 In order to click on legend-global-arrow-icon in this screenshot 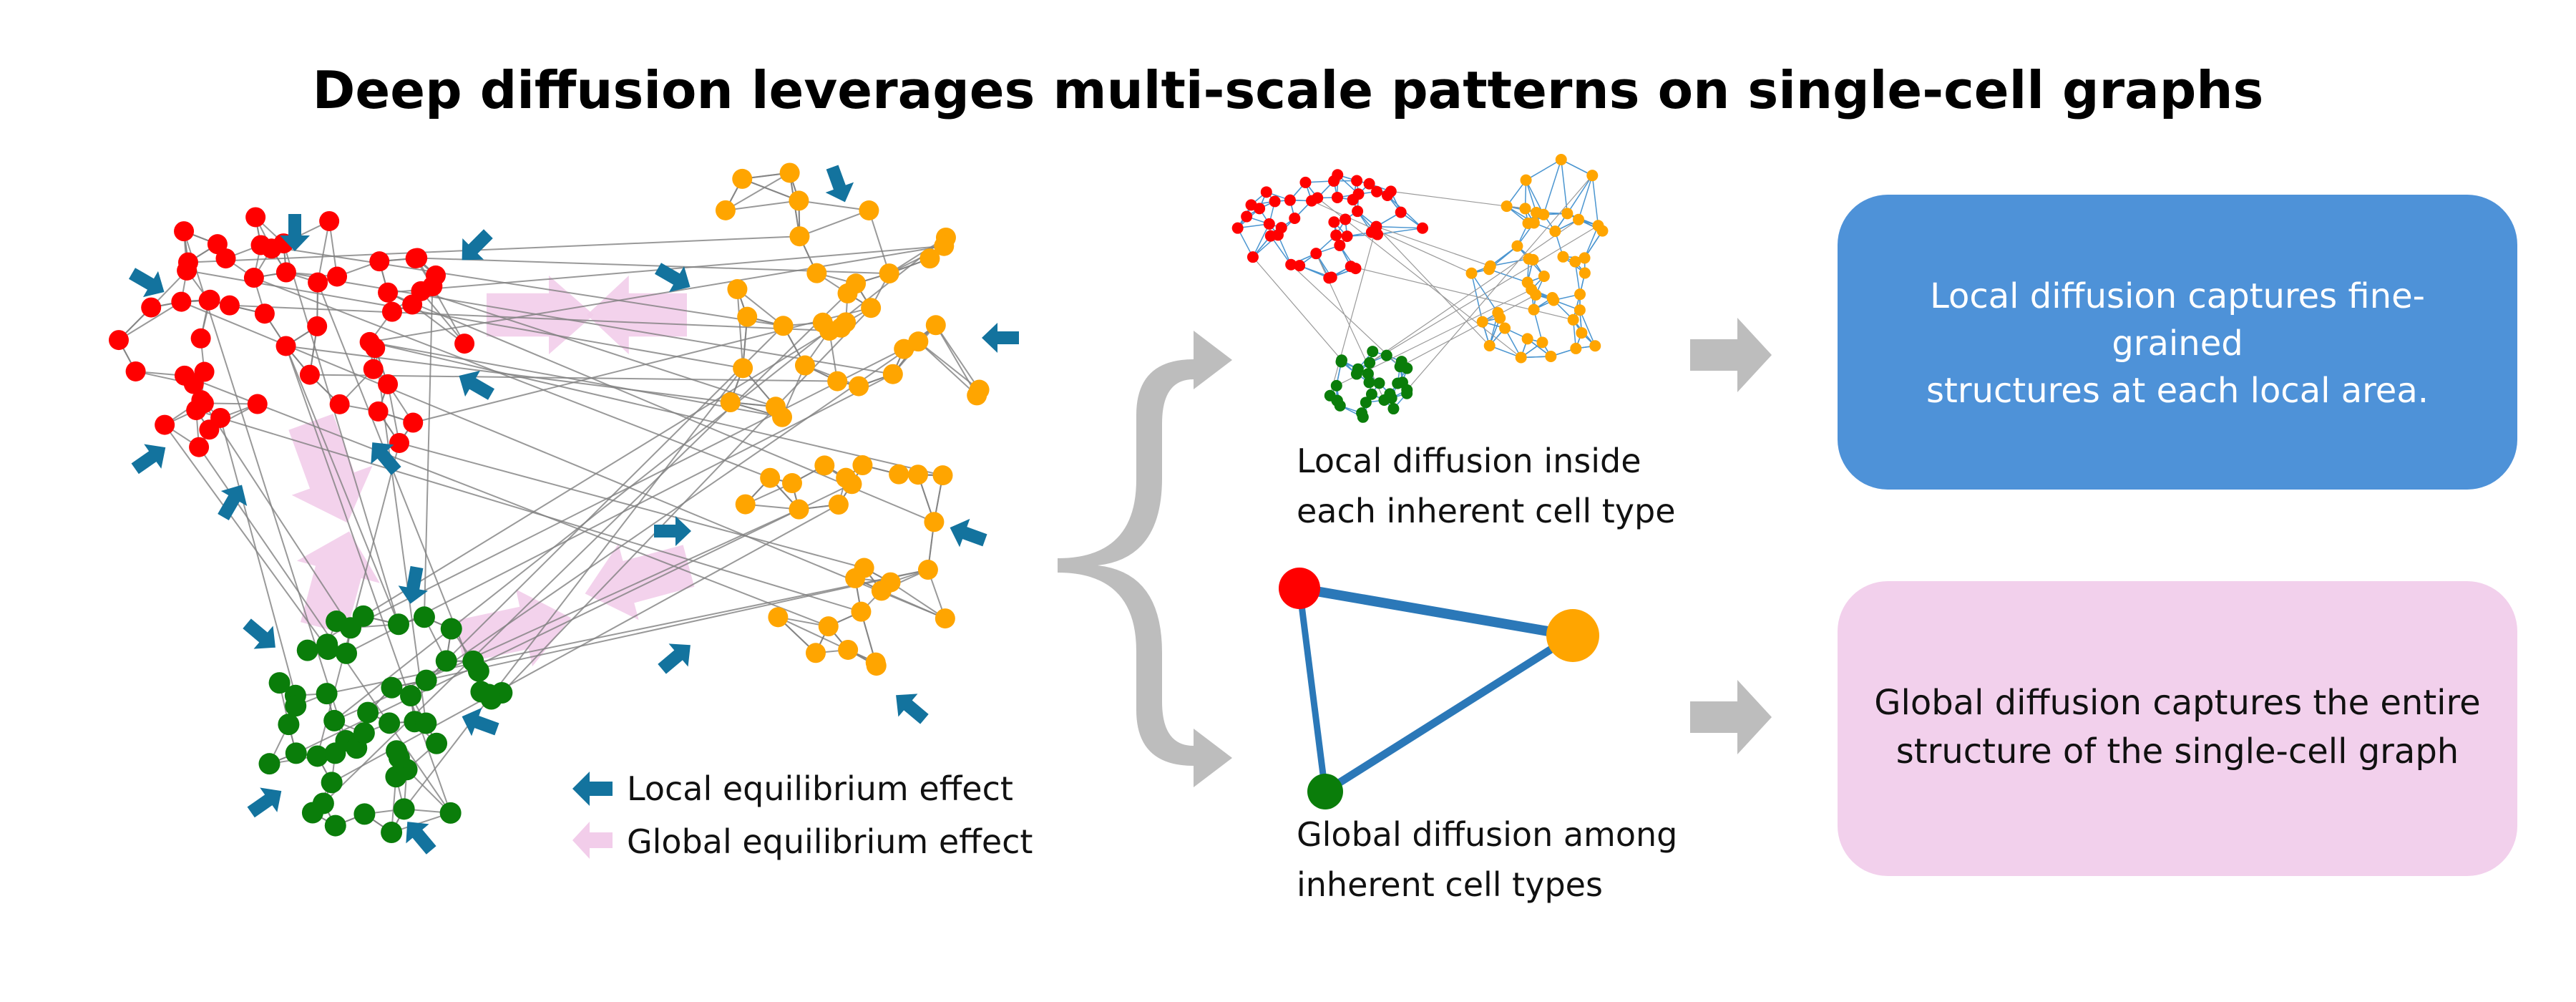, I will do `click(592, 840)`.